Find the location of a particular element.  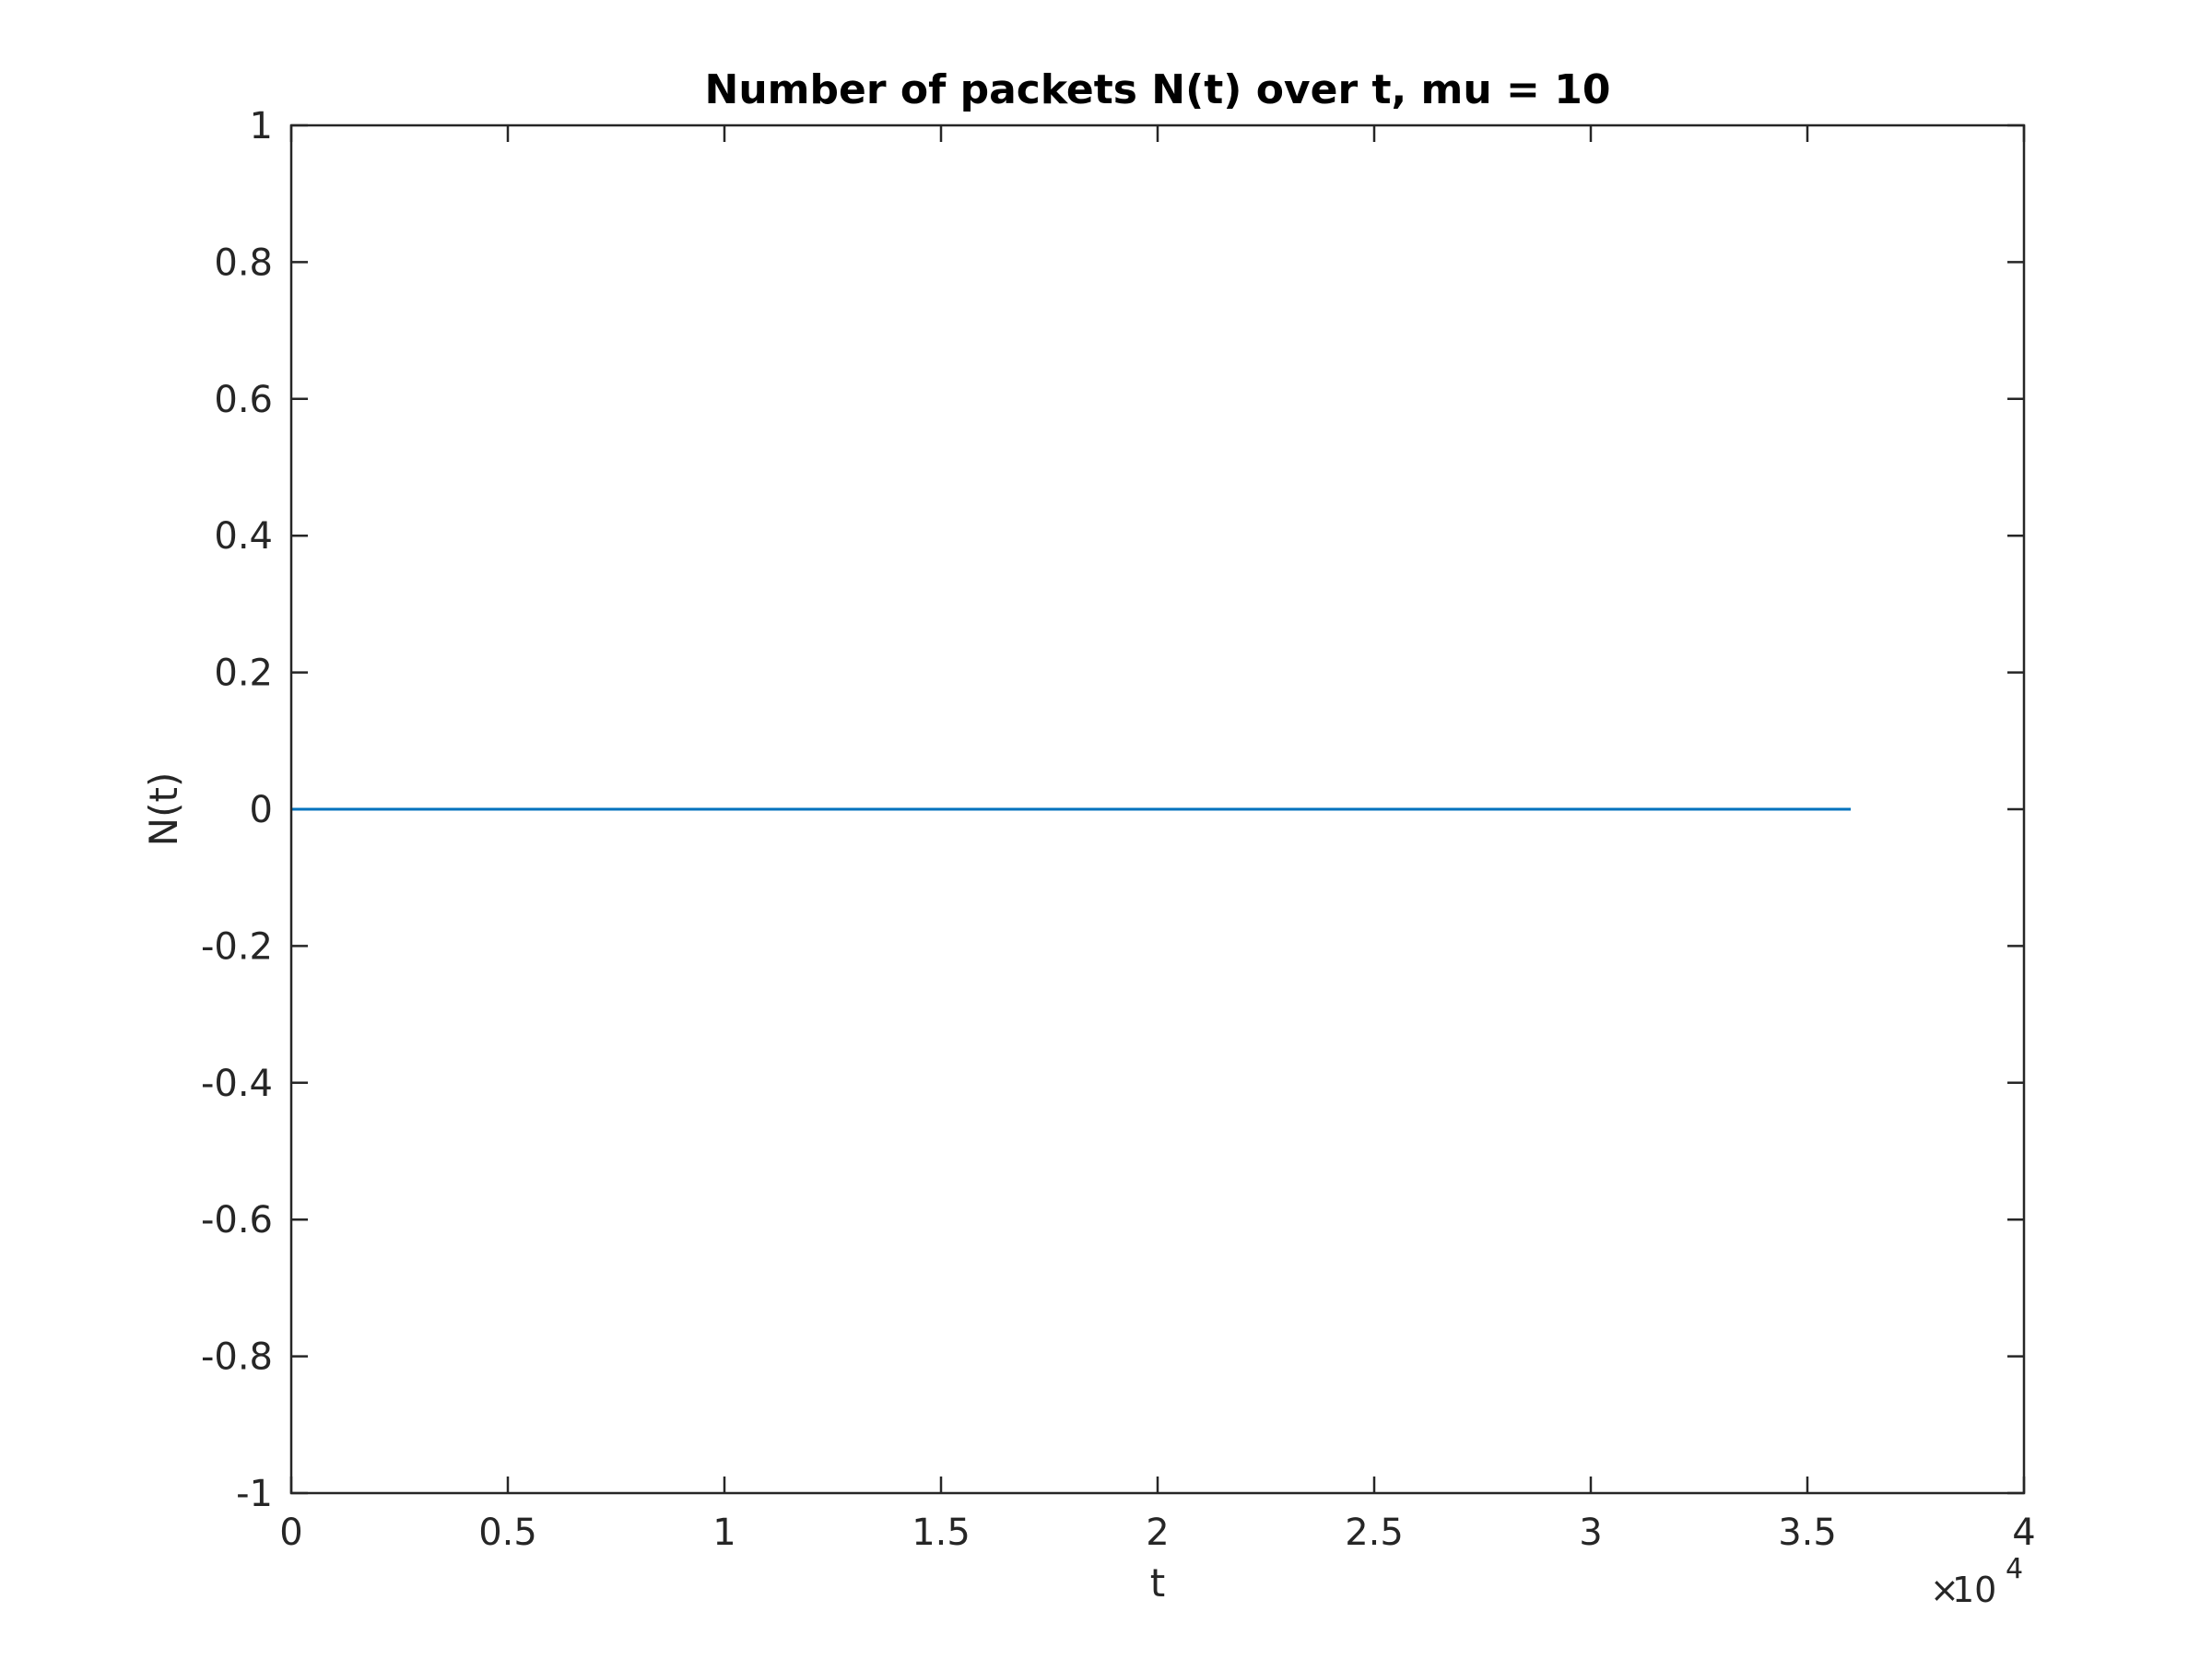

y-tick-label: 1 is located at coordinates (261, 126).